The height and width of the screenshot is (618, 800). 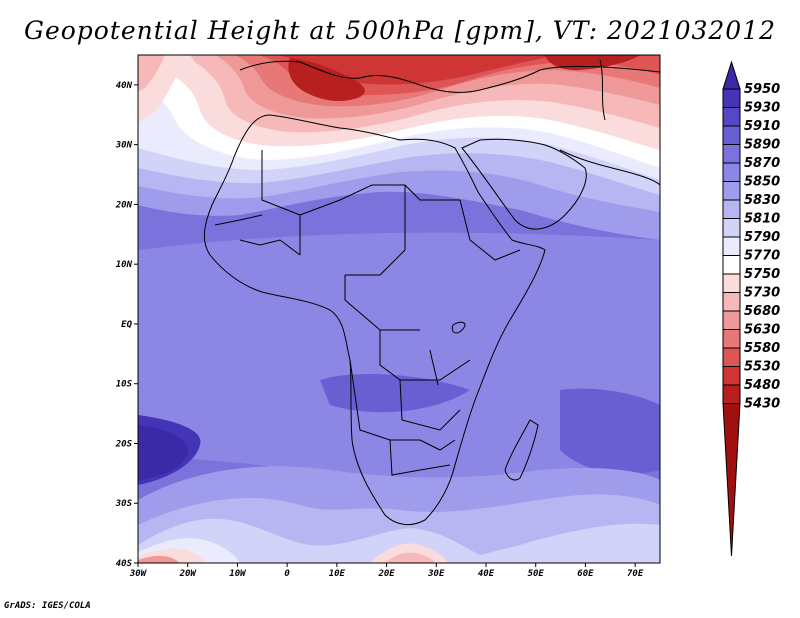 I want to click on lon-tick-label: 30W, so click(x=138, y=574).